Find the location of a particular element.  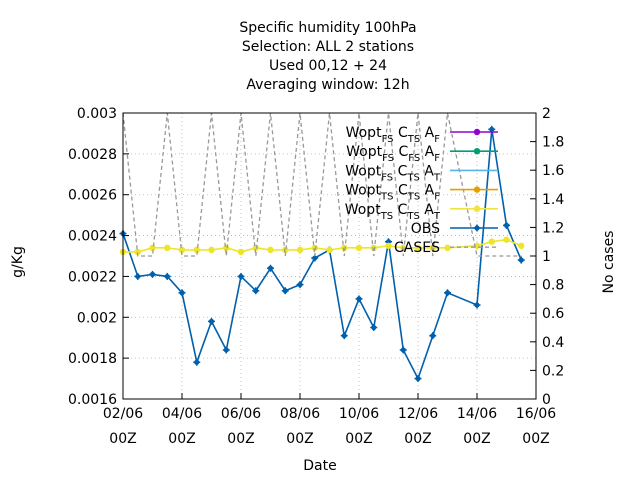

y-tick-label: 0.0016 is located at coordinates (92, 400).